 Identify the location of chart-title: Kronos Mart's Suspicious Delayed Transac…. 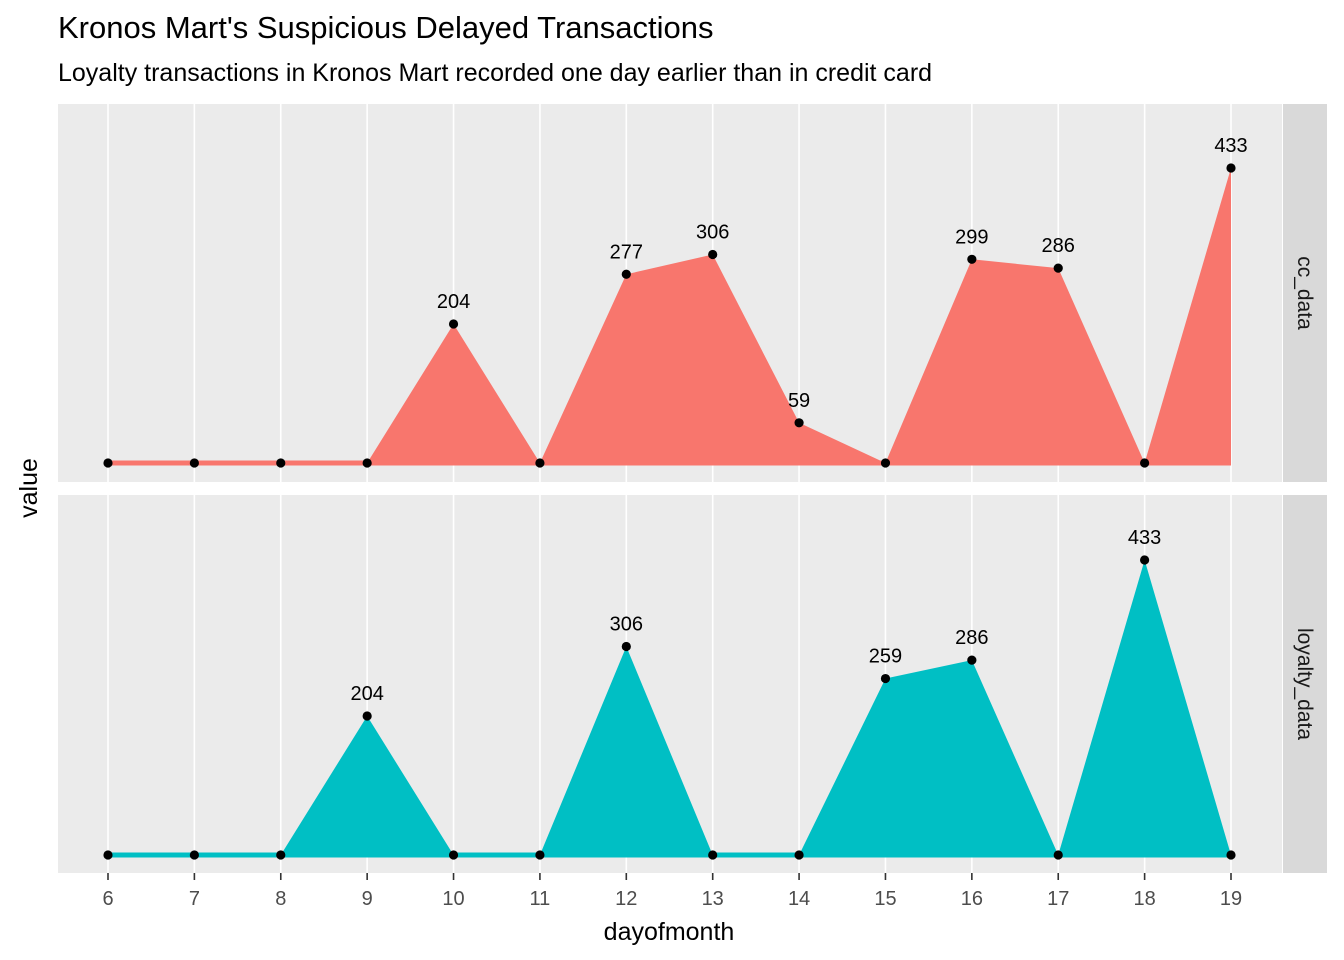
(386, 27).